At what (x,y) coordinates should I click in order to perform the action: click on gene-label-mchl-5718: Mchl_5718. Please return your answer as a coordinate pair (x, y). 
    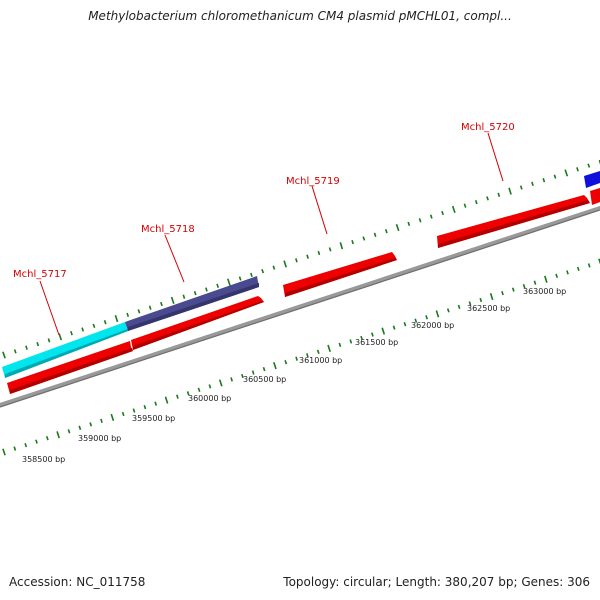
    Looking at the image, I should click on (168, 229).